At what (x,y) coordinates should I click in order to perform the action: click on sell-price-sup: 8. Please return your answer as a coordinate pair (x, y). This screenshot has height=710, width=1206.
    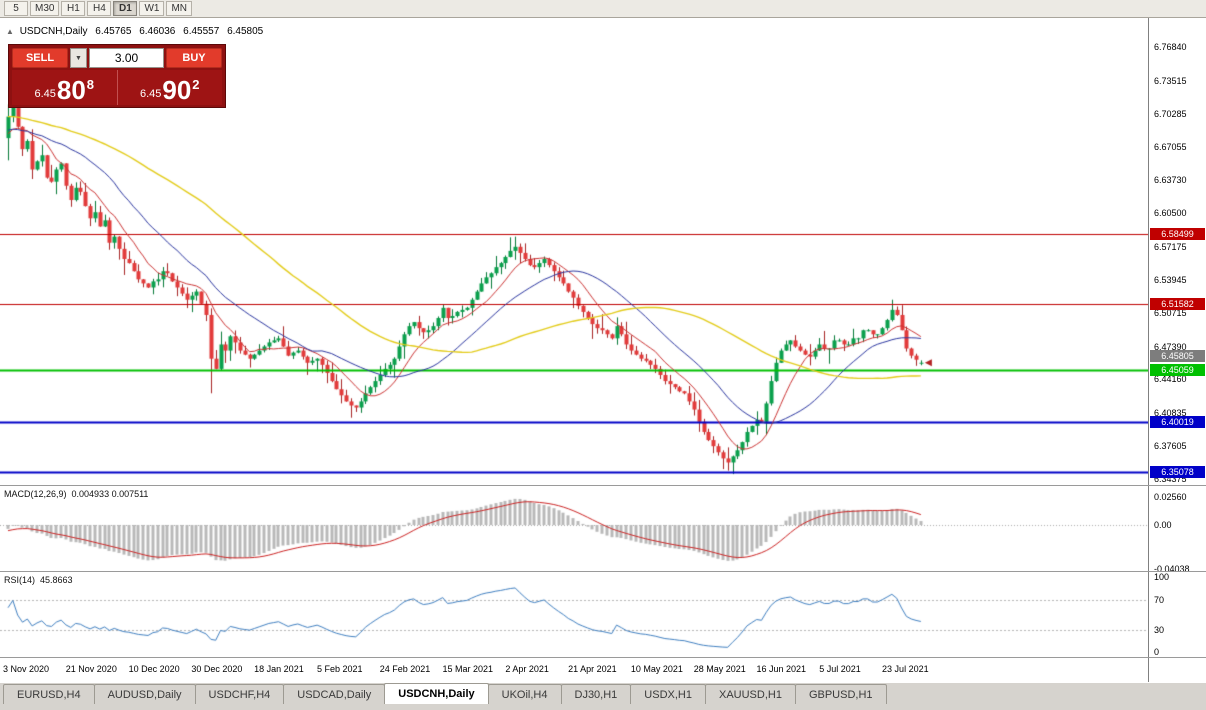
    Looking at the image, I should click on (90, 84).